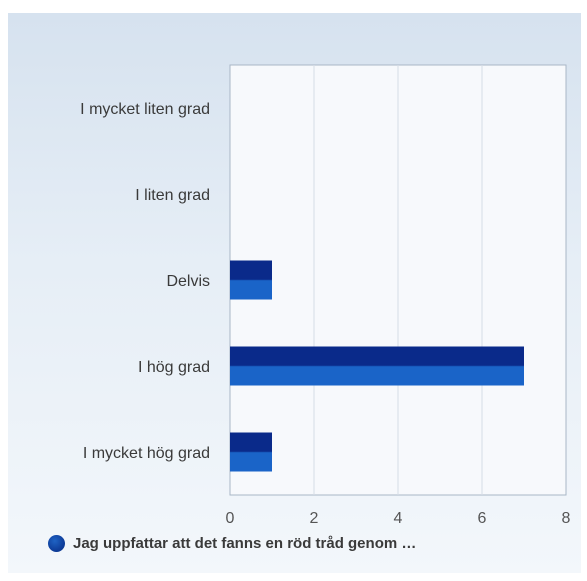 The height and width of the screenshot is (581, 587). What do you see at coordinates (146, 453) in the screenshot?
I see `category-label: I mycket hög grad` at bounding box center [146, 453].